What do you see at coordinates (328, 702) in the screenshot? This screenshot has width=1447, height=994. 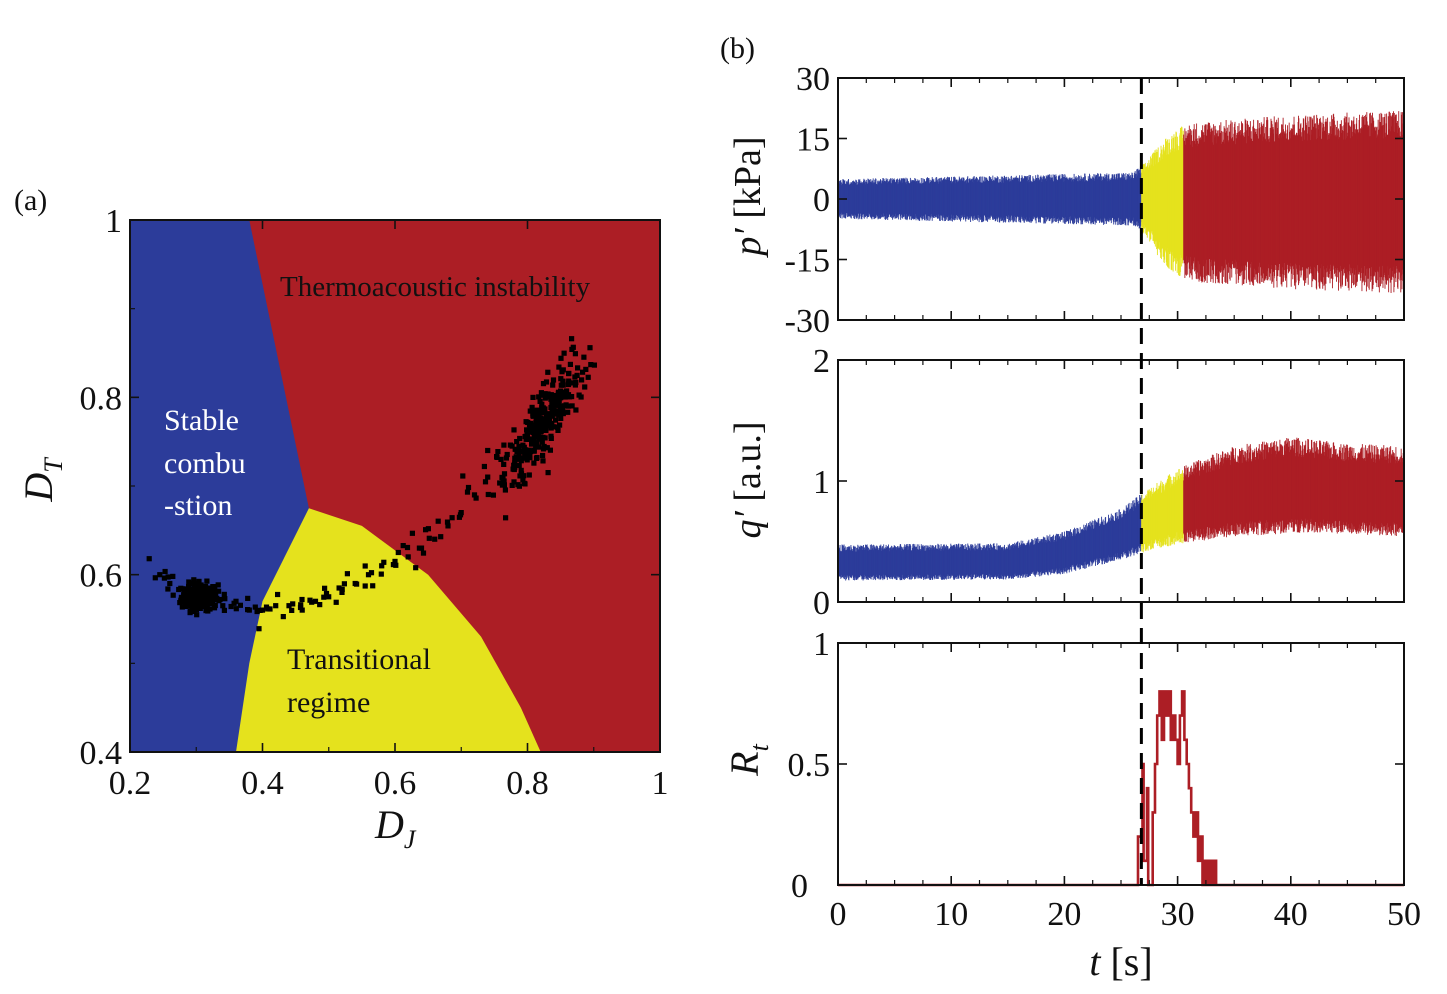 I see `region-label-transition-line2: regime` at bounding box center [328, 702].